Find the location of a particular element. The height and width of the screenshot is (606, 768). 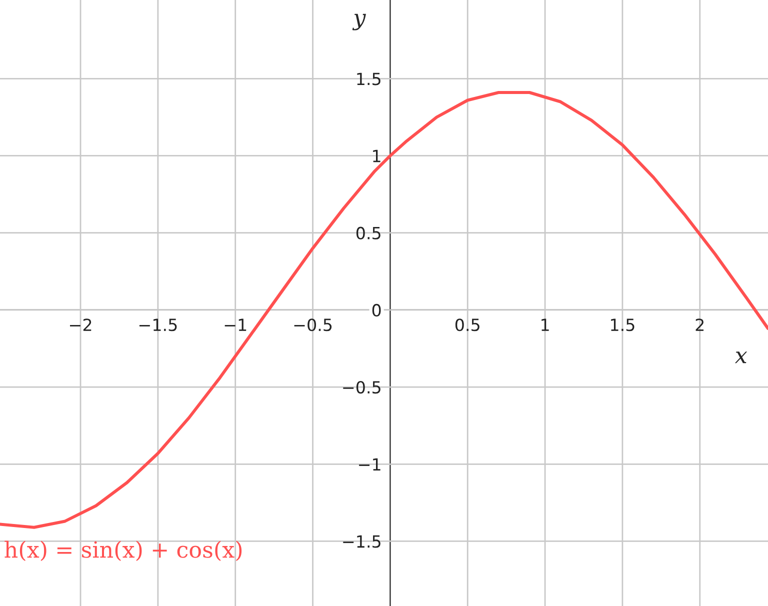

x-tick-label: 2 is located at coordinates (700, 324).